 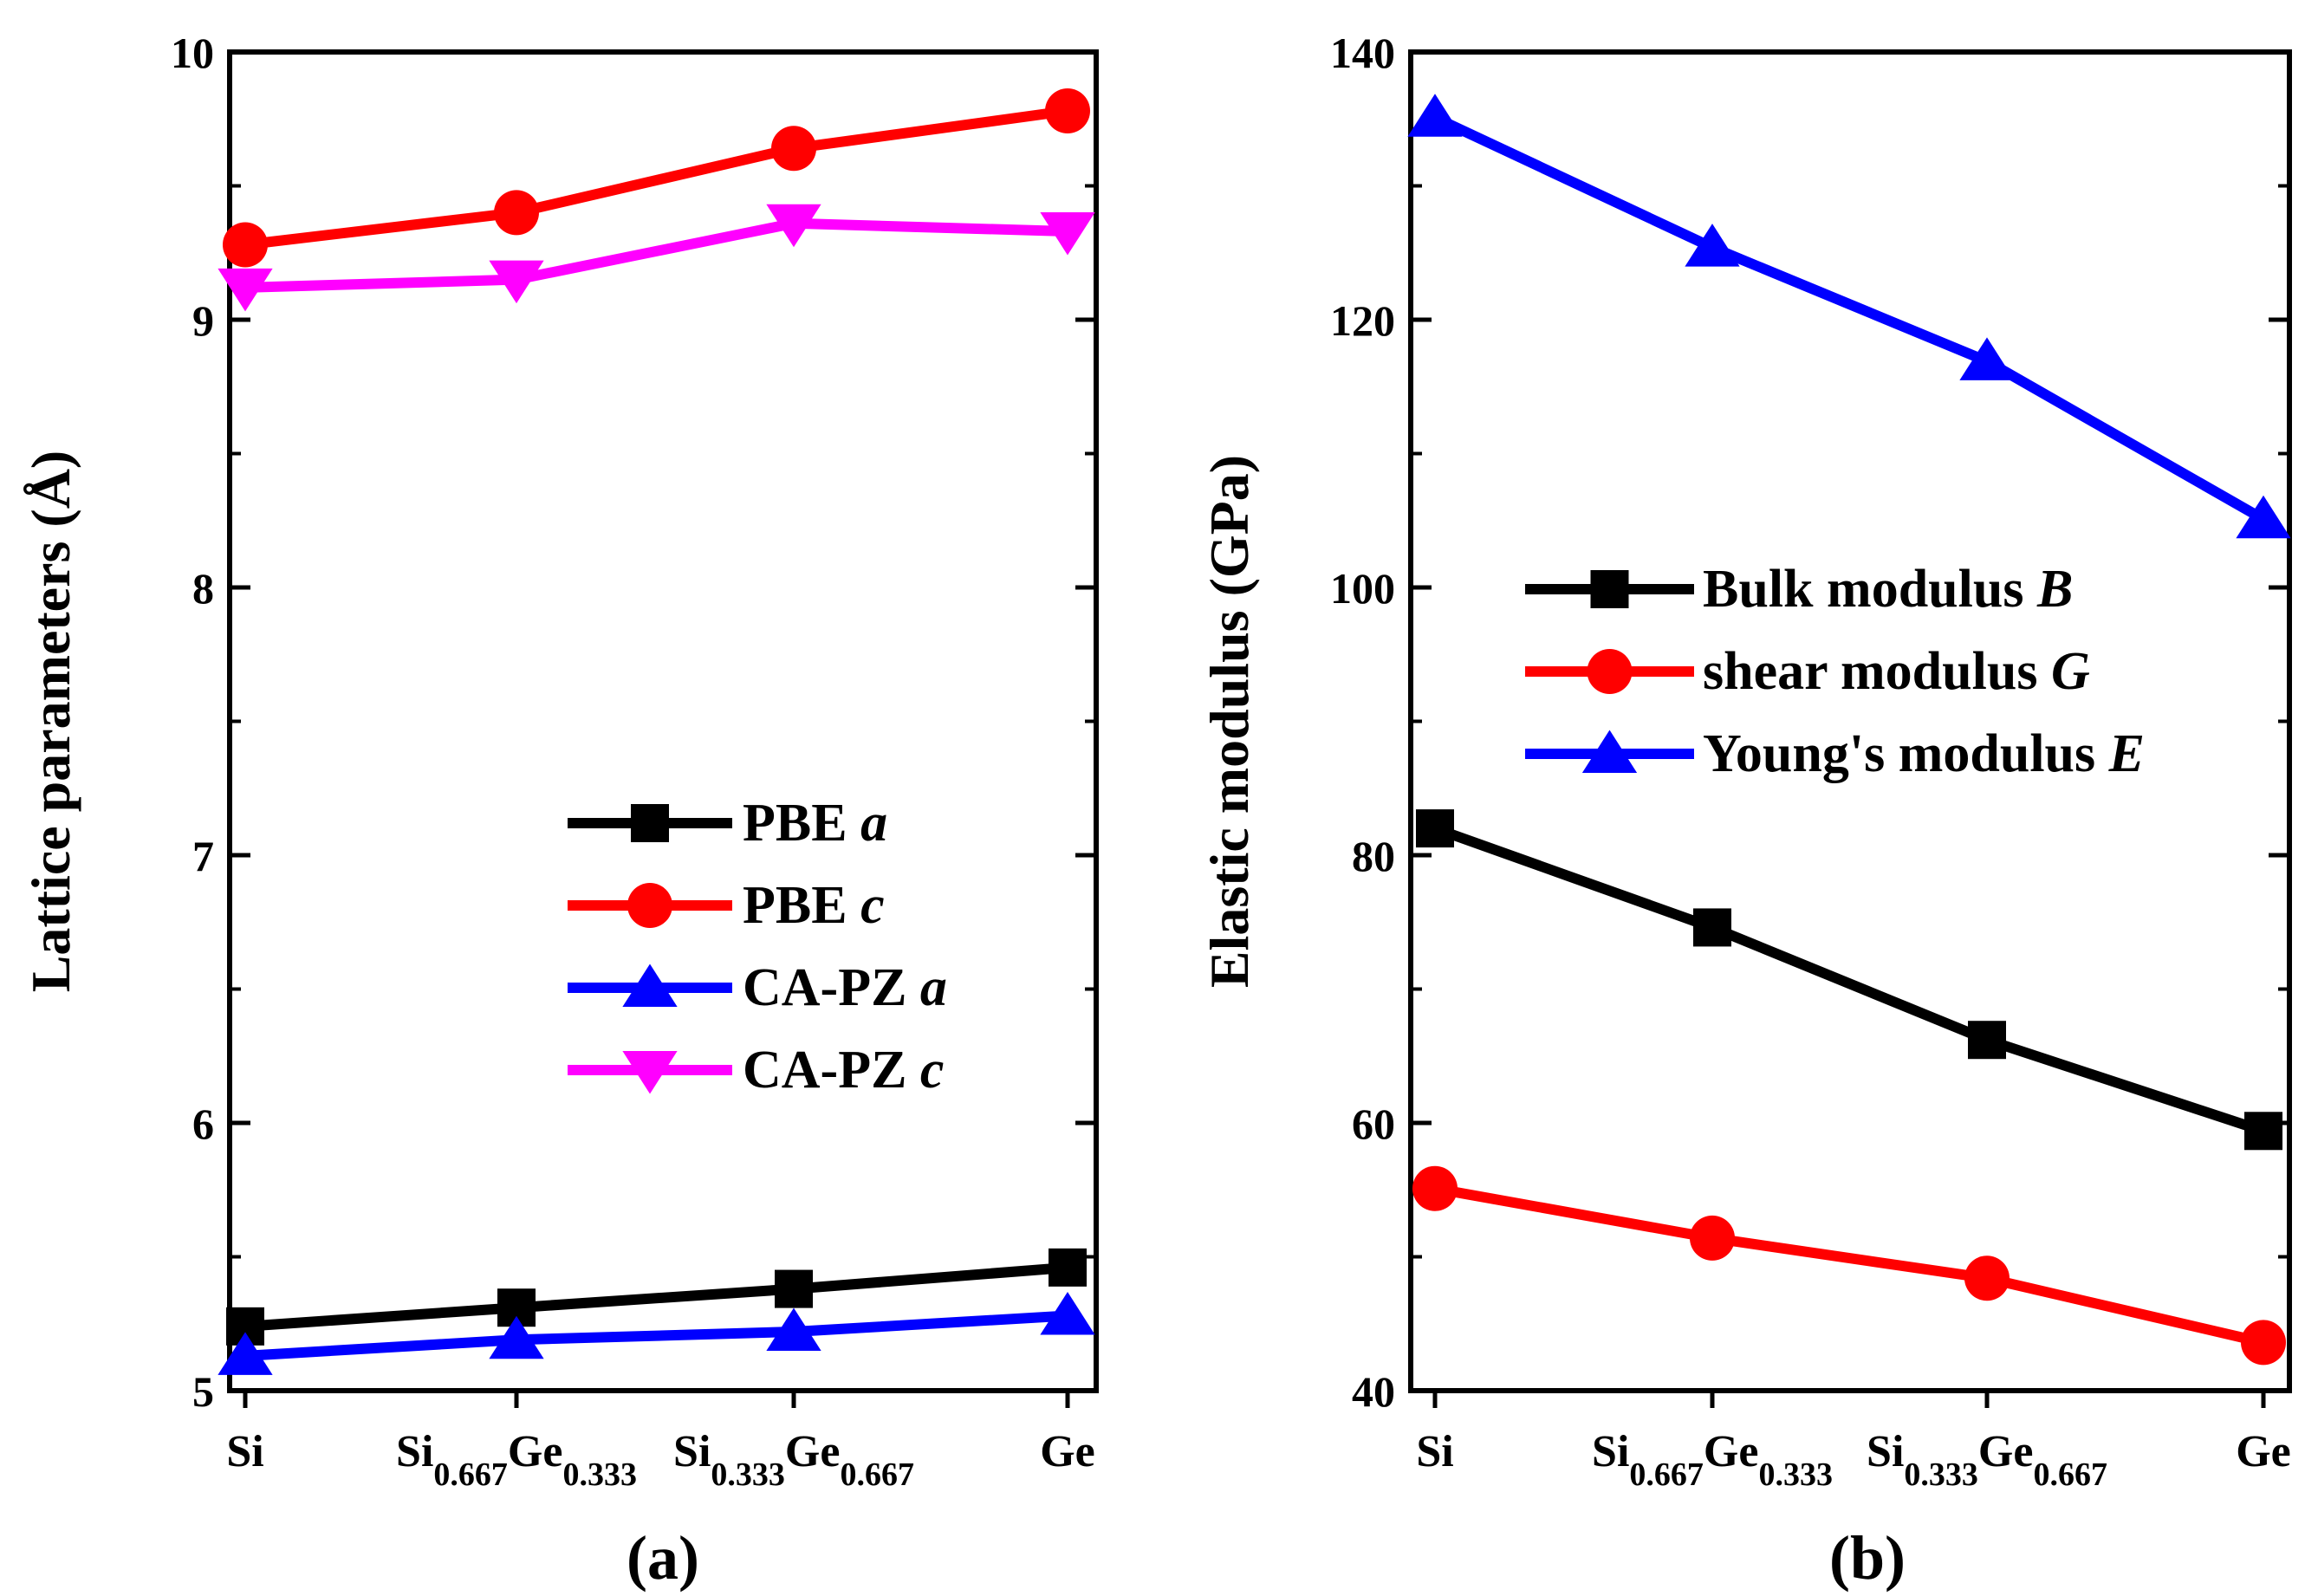 I want to click on series-shear-modulusG, so click(x=1849, y=1265).